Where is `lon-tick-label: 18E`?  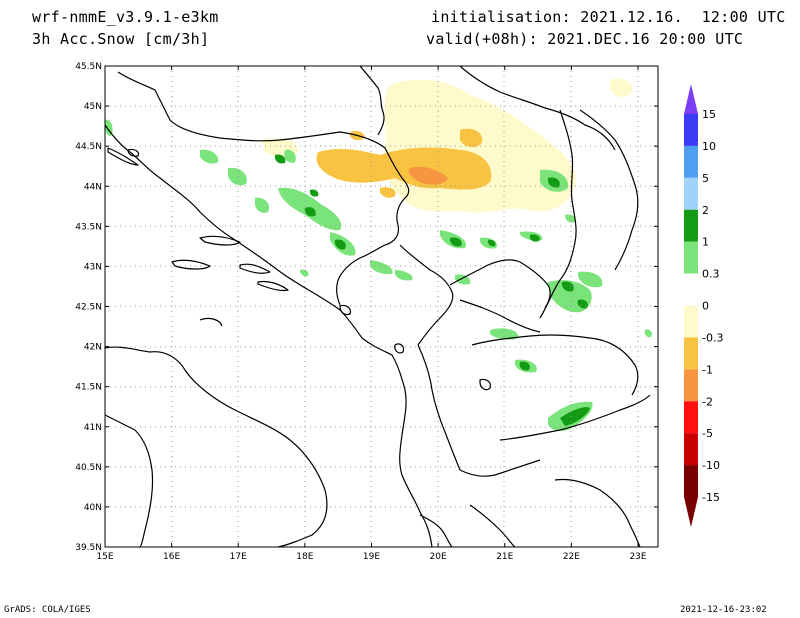
lon-tick-label: 18E is located at coordinates (304, 557).